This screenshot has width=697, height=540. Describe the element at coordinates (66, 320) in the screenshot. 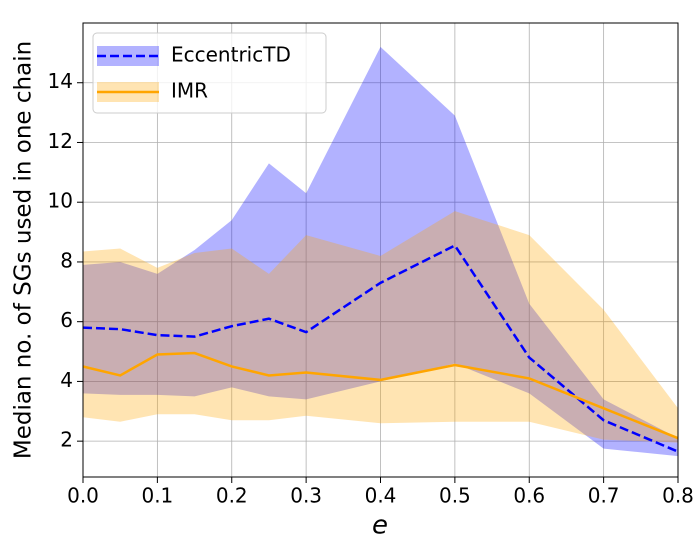

I see `y-tick-label: 6` at that location.